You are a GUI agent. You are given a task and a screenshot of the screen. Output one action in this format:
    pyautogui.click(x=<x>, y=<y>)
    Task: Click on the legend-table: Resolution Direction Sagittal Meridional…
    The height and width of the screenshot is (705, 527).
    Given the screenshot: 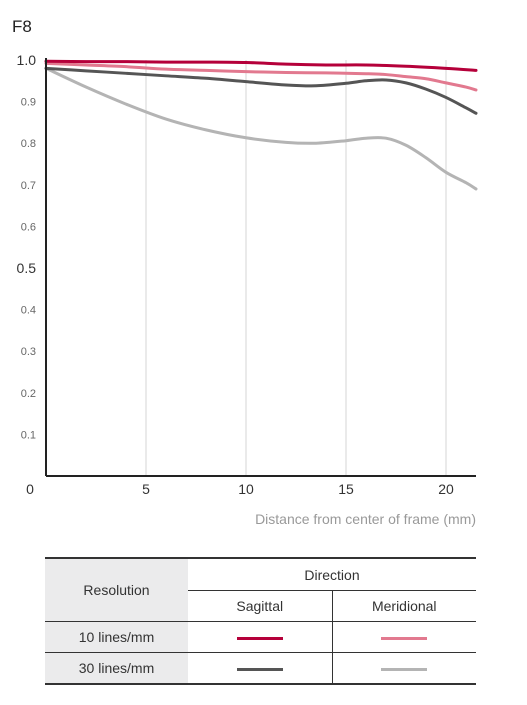 What is the action you would take?
    pyautogui.click(x=260, y=621)
    